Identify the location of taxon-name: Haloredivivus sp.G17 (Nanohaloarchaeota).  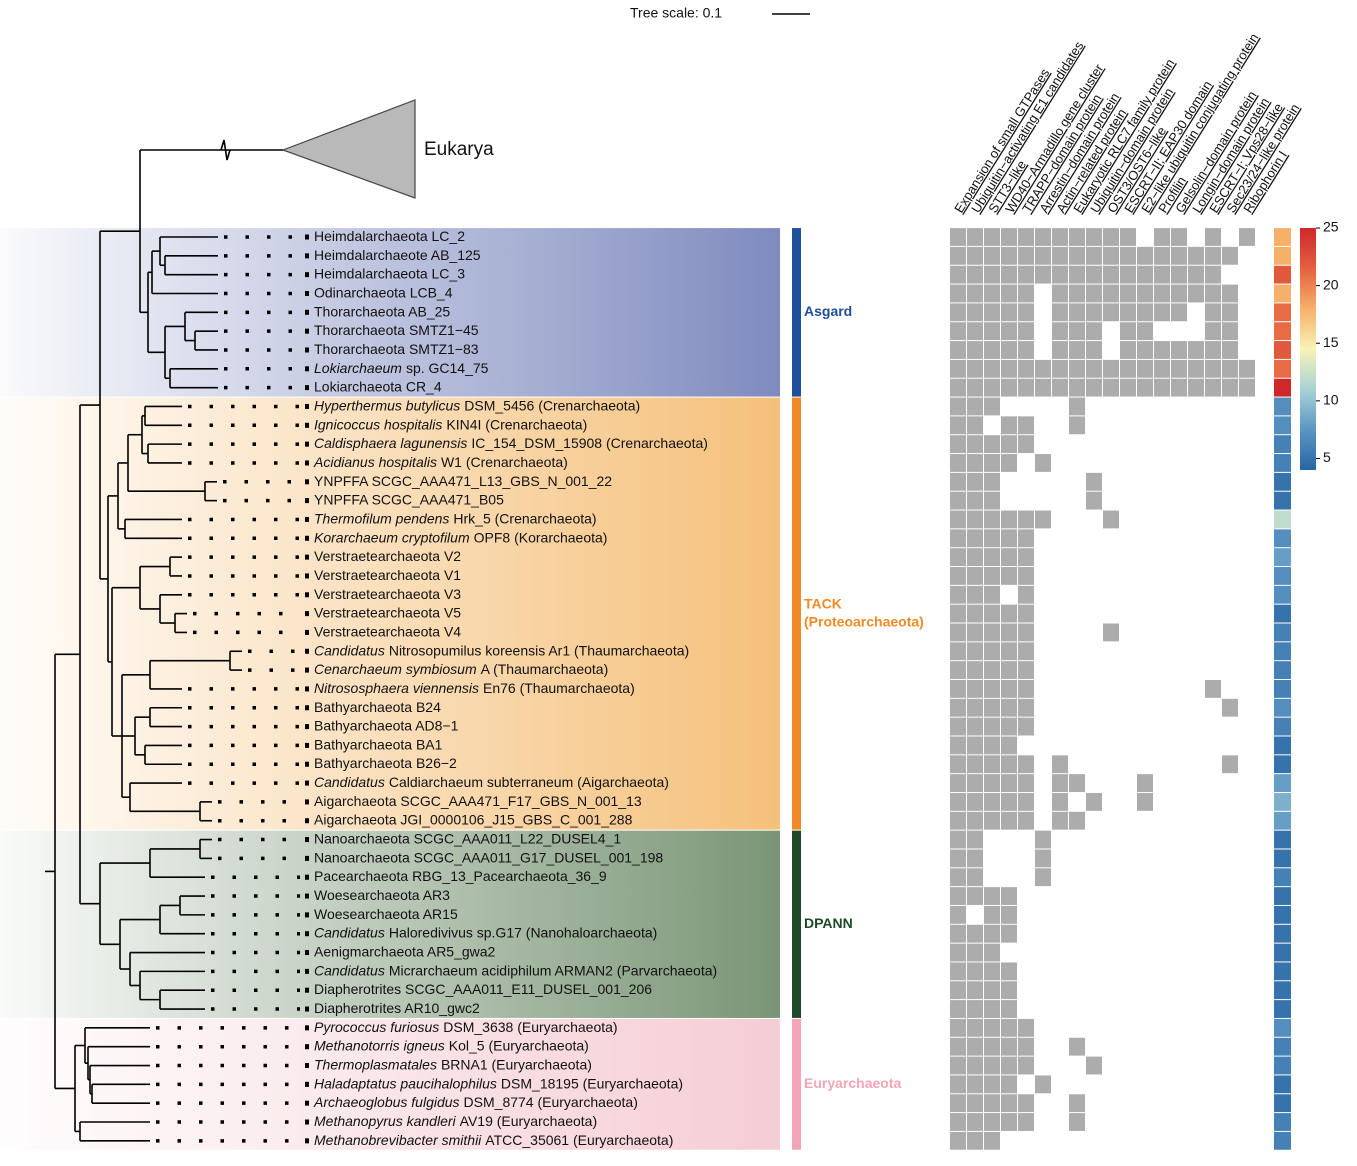
(523, 932).